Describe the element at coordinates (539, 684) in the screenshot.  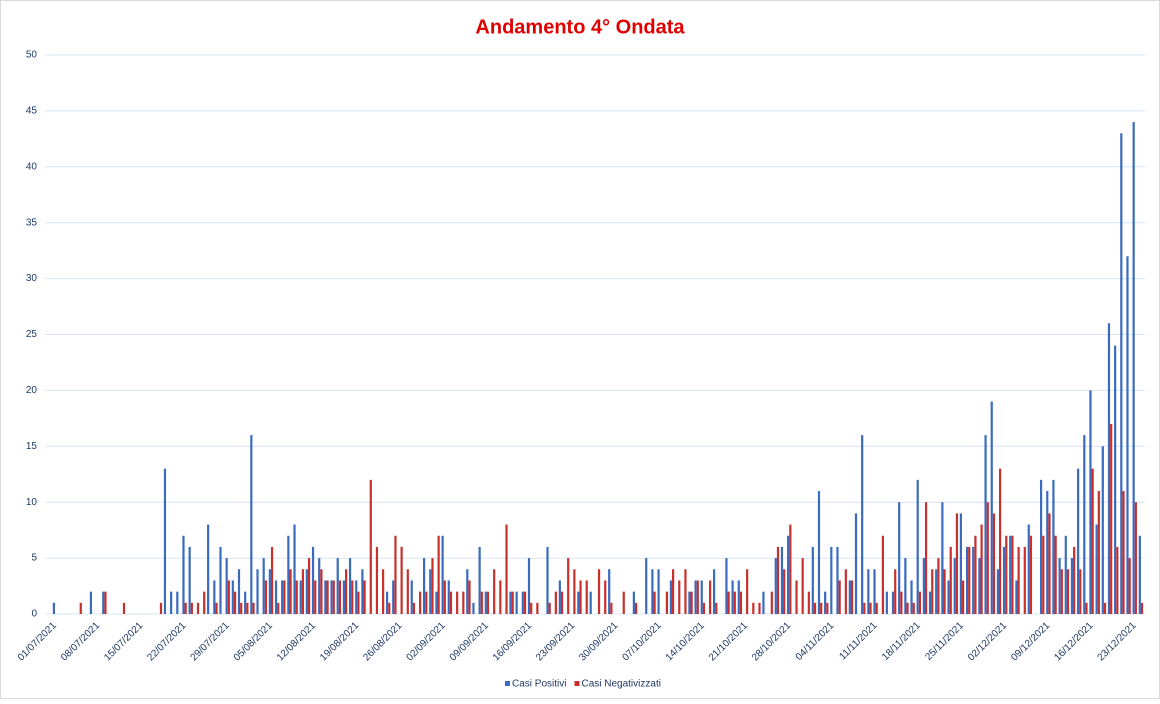
I see `legend-label: Casi Positivi` at that location.